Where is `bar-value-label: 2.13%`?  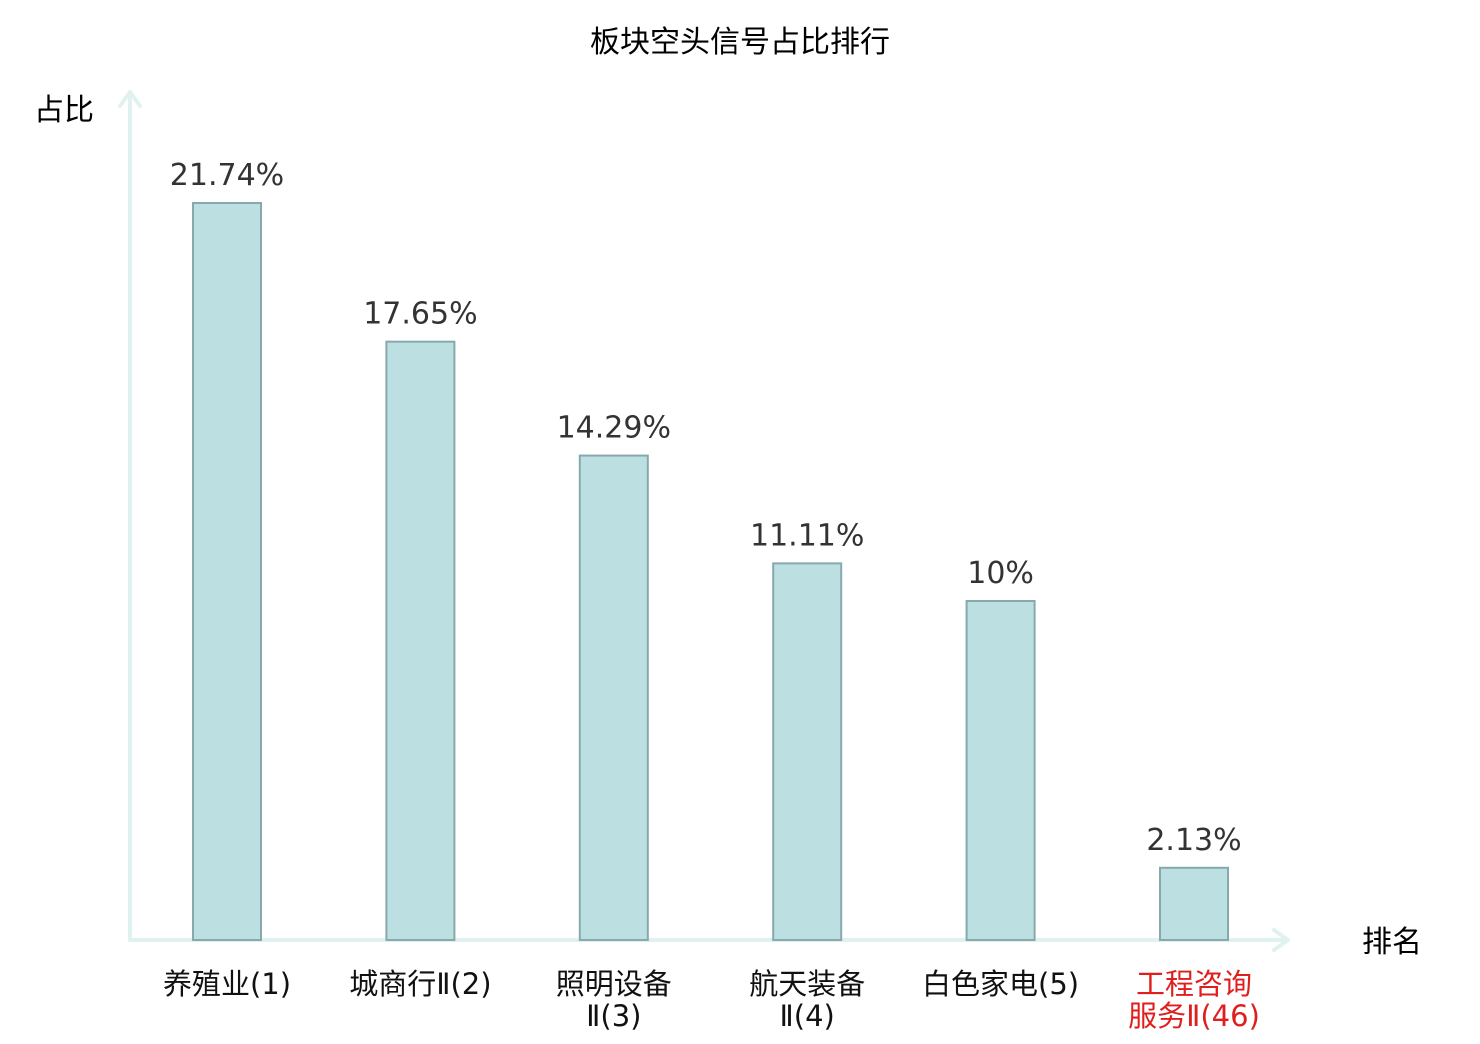
bar-value-label: 2.13% is located at coordinates (1193, 840).